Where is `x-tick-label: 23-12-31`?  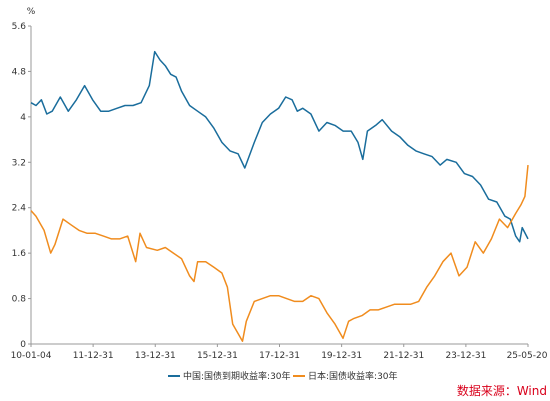 x-tick-label: 23-12-31 is located at coordinates (465, 356).